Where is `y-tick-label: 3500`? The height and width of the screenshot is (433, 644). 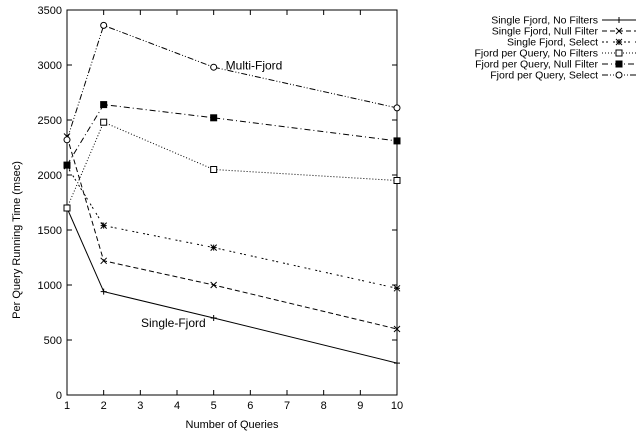 y-tick-label: 3500 is located at coordinates (50, 11).